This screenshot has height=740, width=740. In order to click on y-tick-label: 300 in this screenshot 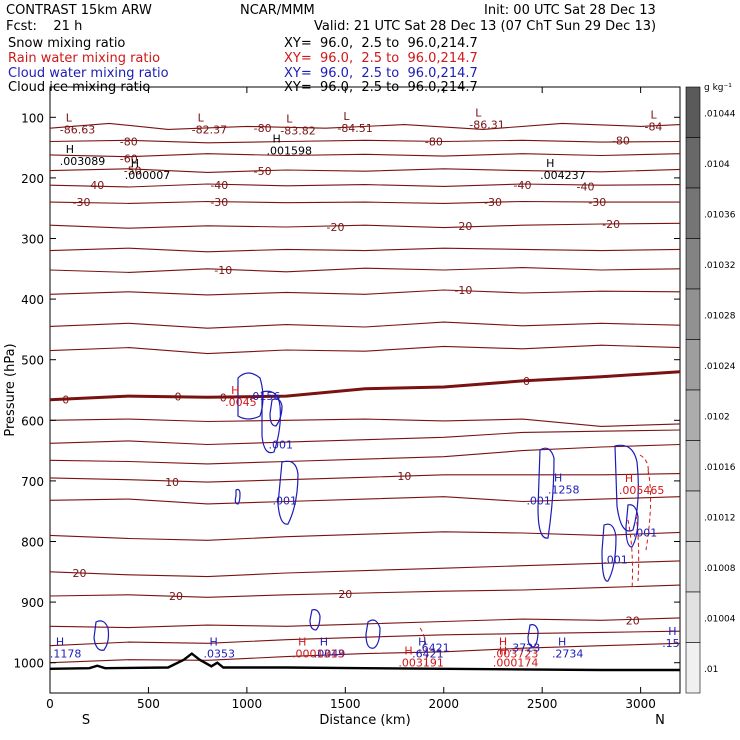, I will do `click(32, 240)`.